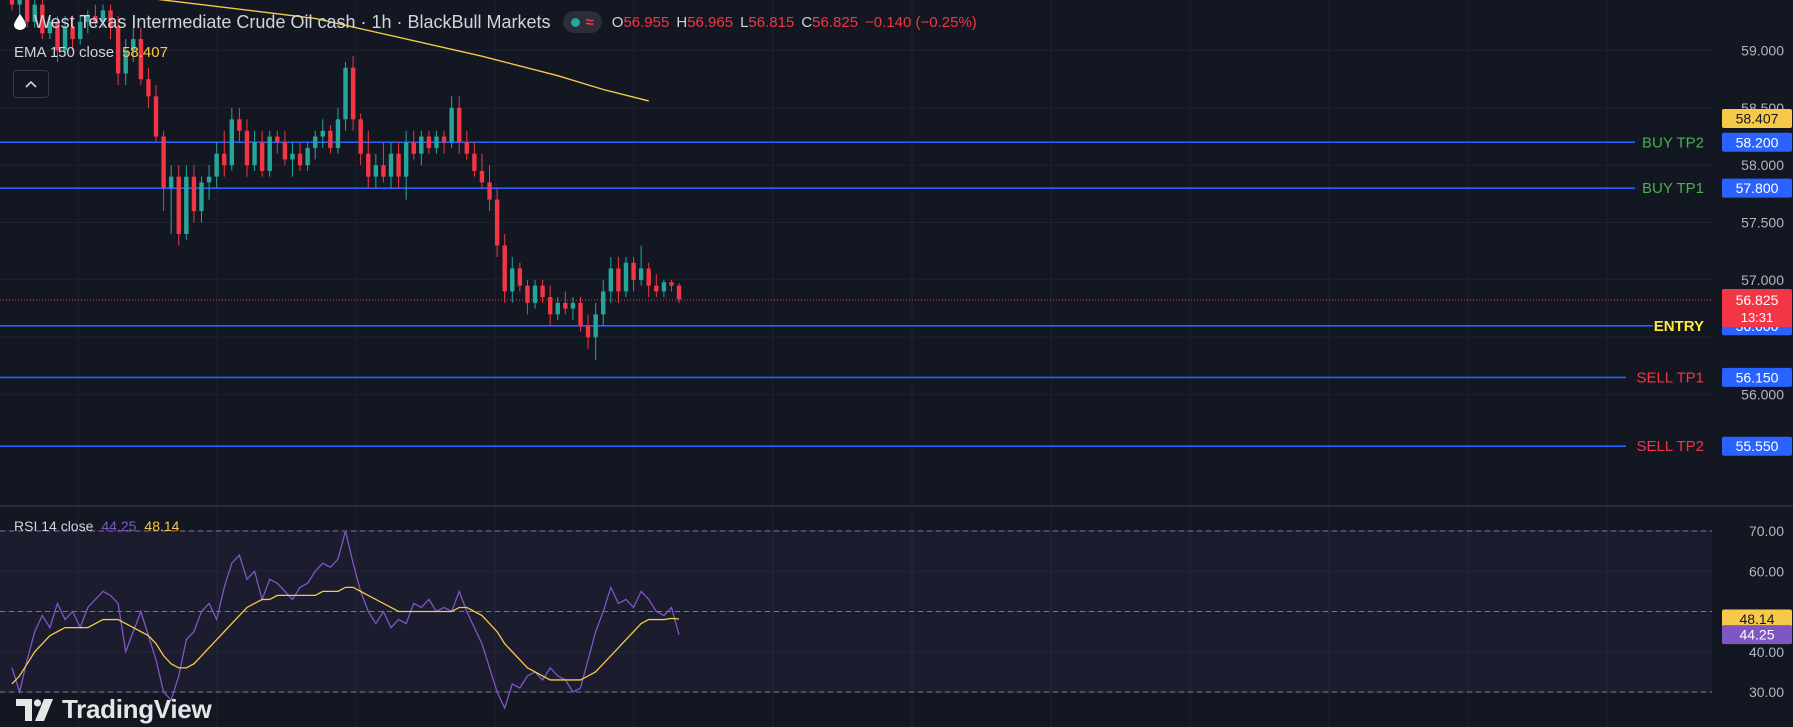  I want to click on tradingview-logo: TradingView, so click(114, 709).